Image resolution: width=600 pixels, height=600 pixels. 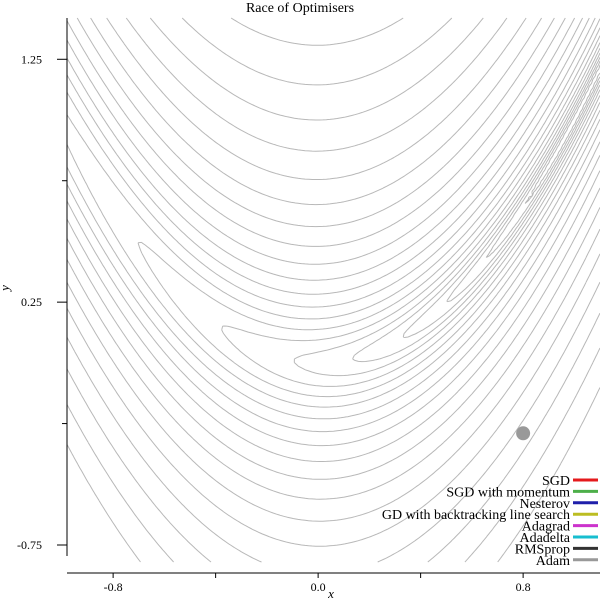 I want to click on y-tick-label: 0.25, so click(x=31, y=302).